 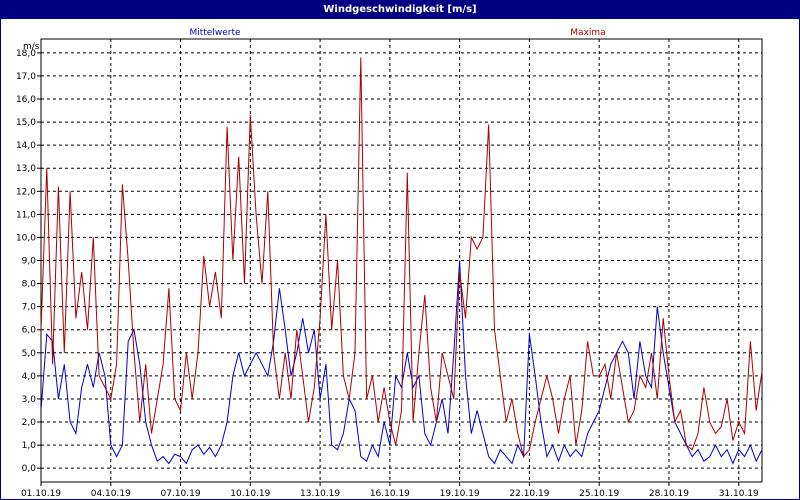 I want to click on y-tick-label: 6,0, so click(x=29, y=331).